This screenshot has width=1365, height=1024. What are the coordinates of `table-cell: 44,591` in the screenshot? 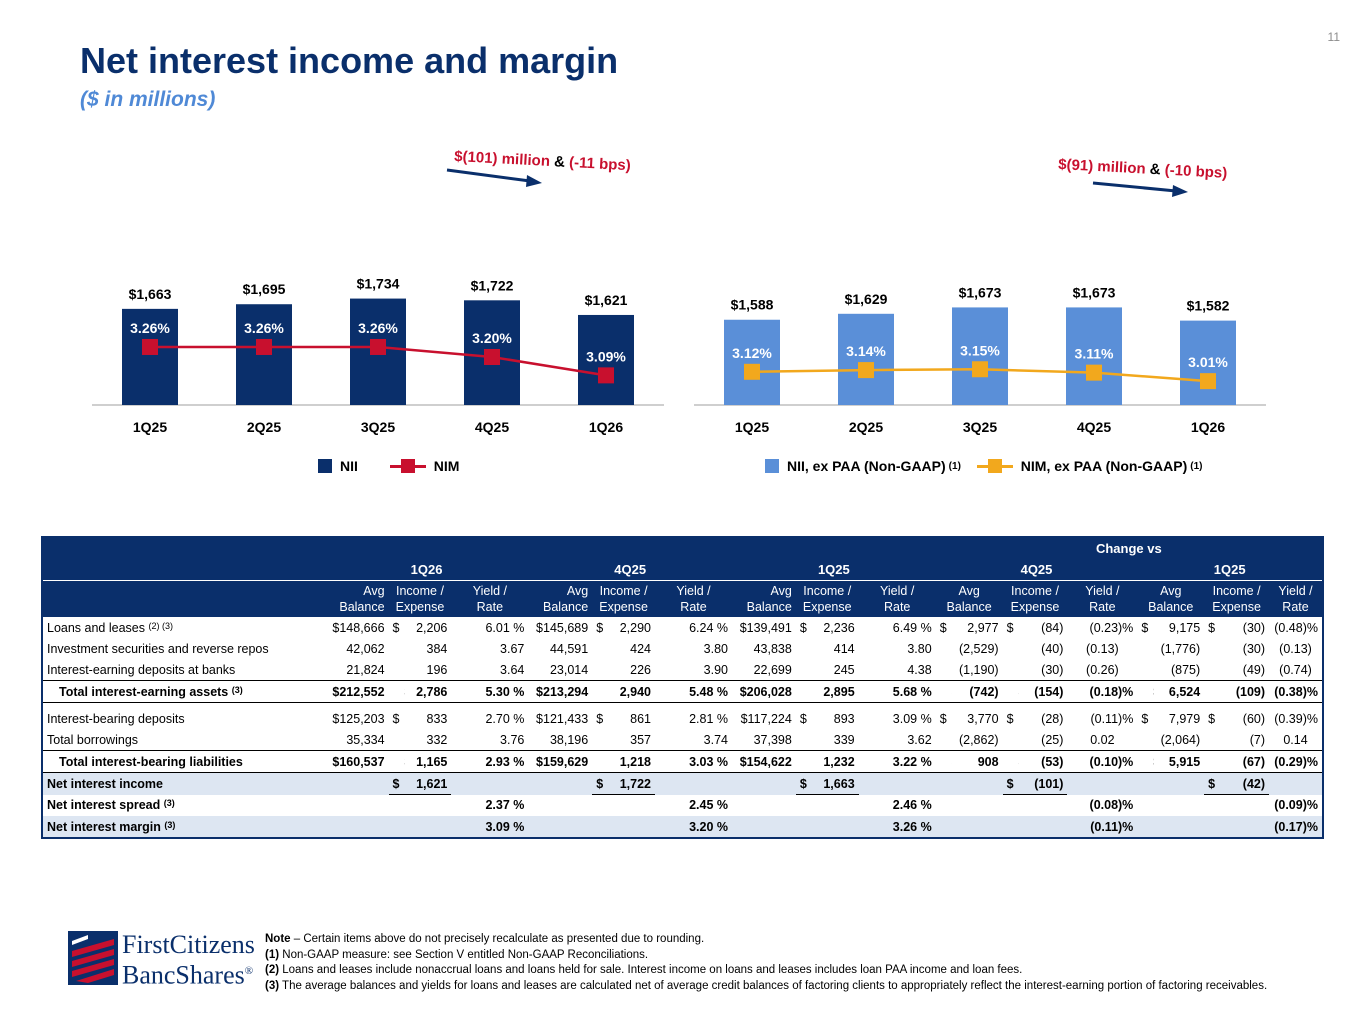 It's located at (560, 648).